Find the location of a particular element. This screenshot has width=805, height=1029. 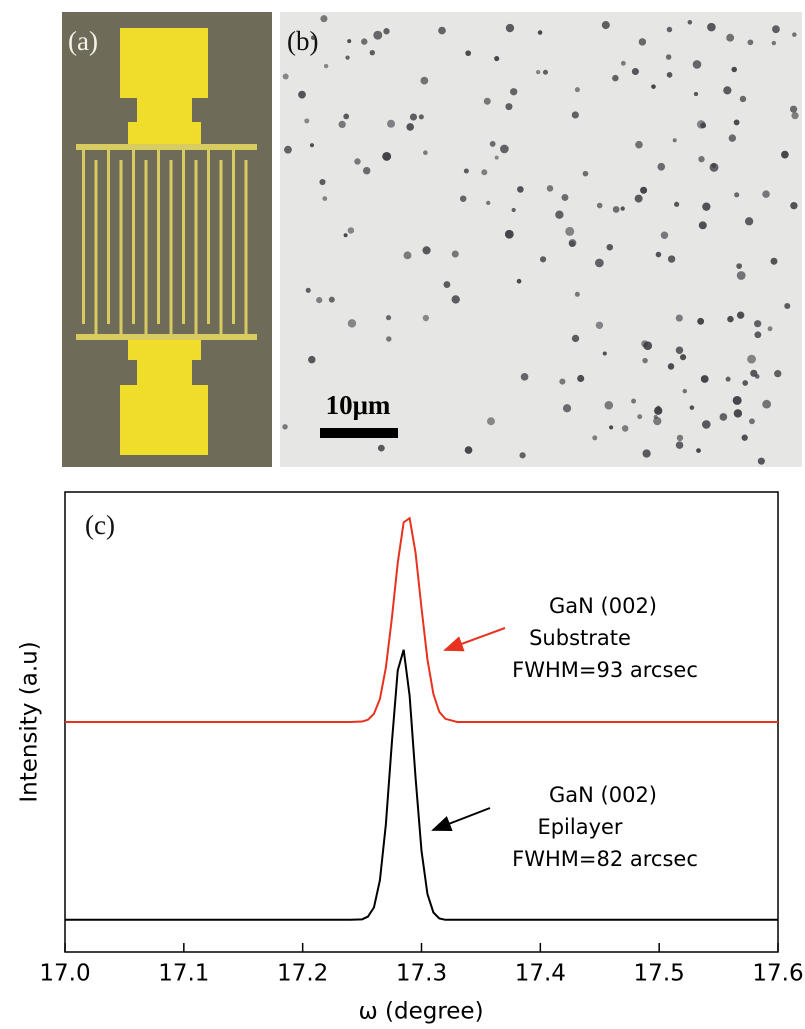

top-pad is located at coordinates (164, 87).